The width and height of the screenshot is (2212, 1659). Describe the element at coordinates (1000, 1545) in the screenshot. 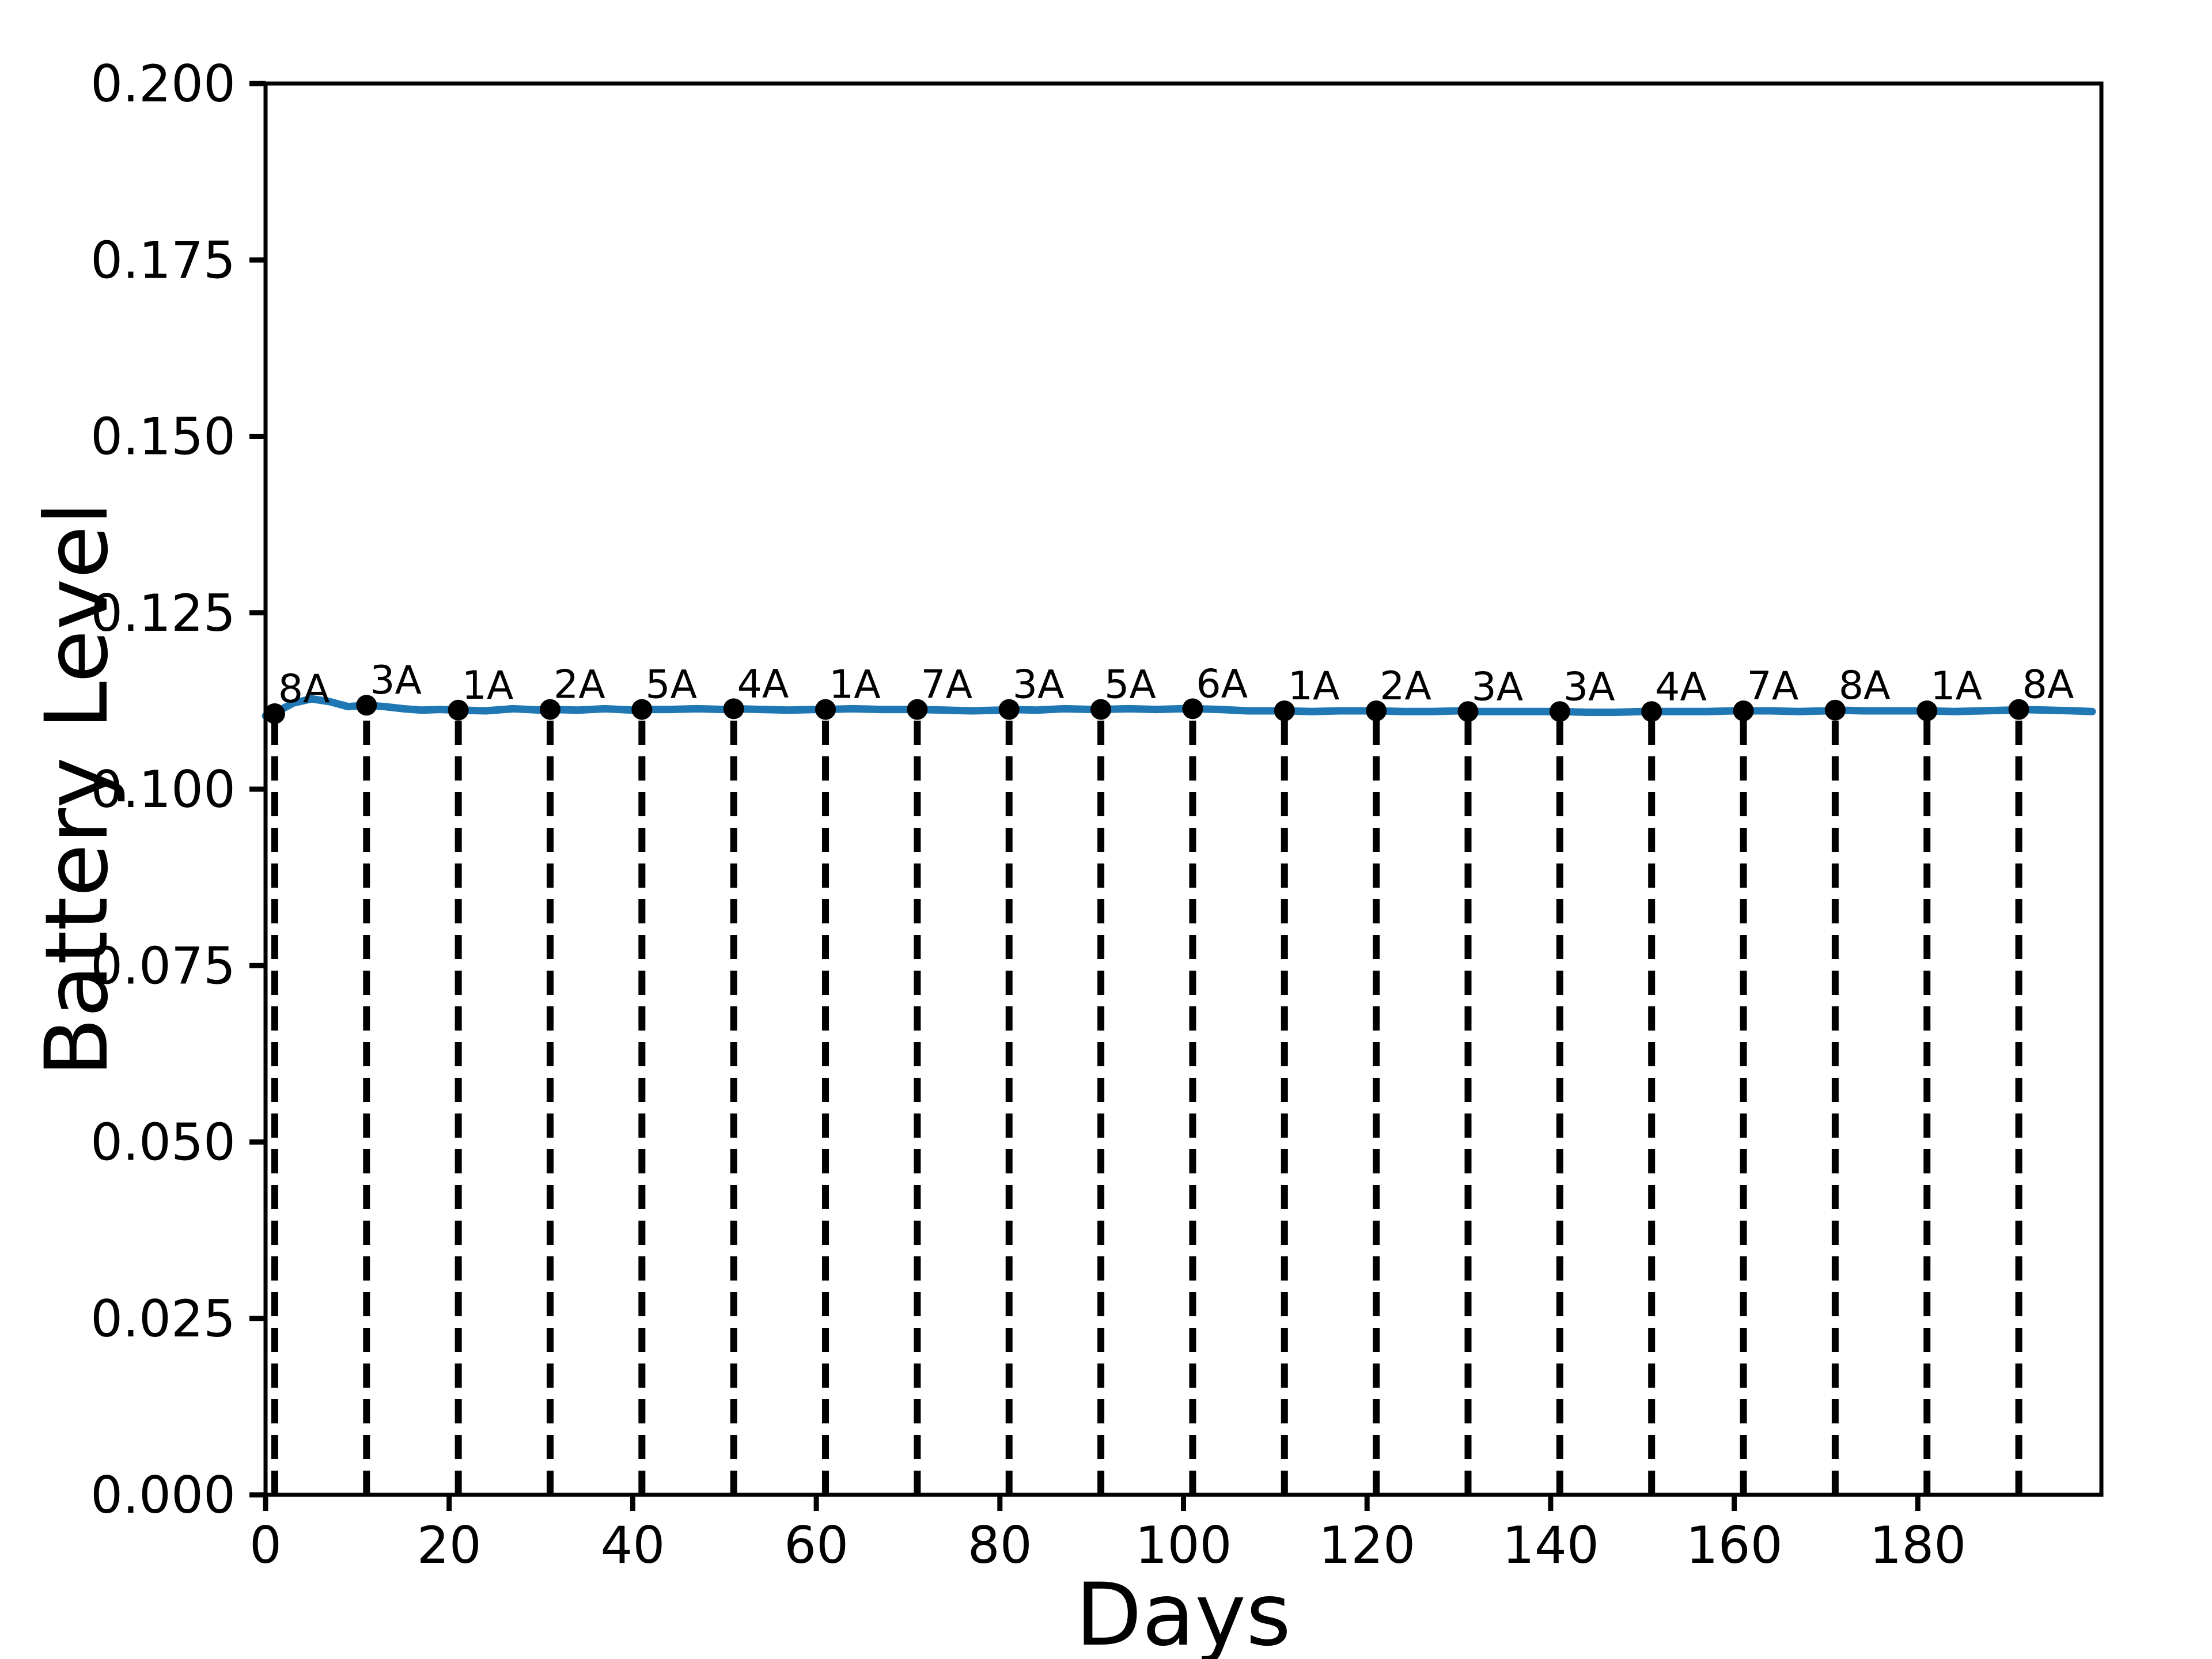

I see `x-tick-label: 80` at that location.